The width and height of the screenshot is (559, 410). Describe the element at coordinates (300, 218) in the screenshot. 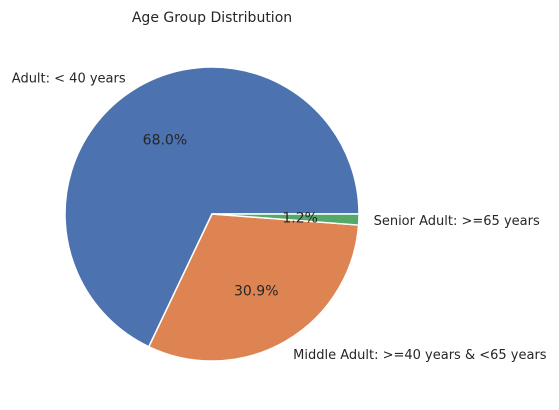

I see `pie-percent-label-2: 1.2%` at that location.